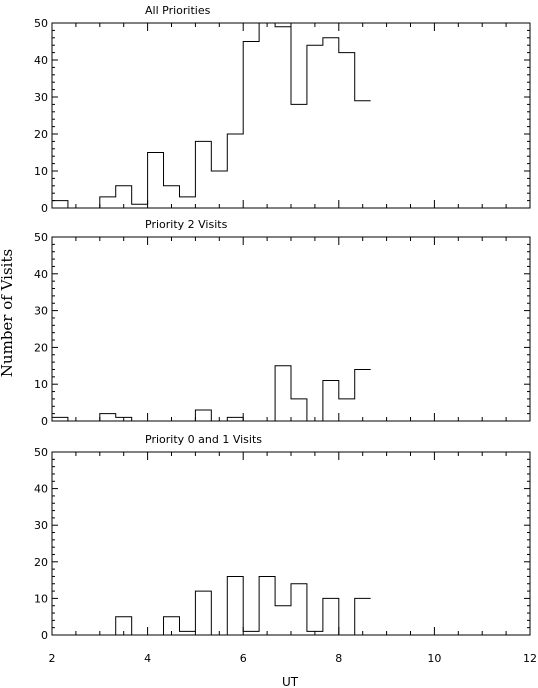 This screenshot has height=688, width=538. I want to click on panel-title: Priority 2 Visits, so click(186, 224).